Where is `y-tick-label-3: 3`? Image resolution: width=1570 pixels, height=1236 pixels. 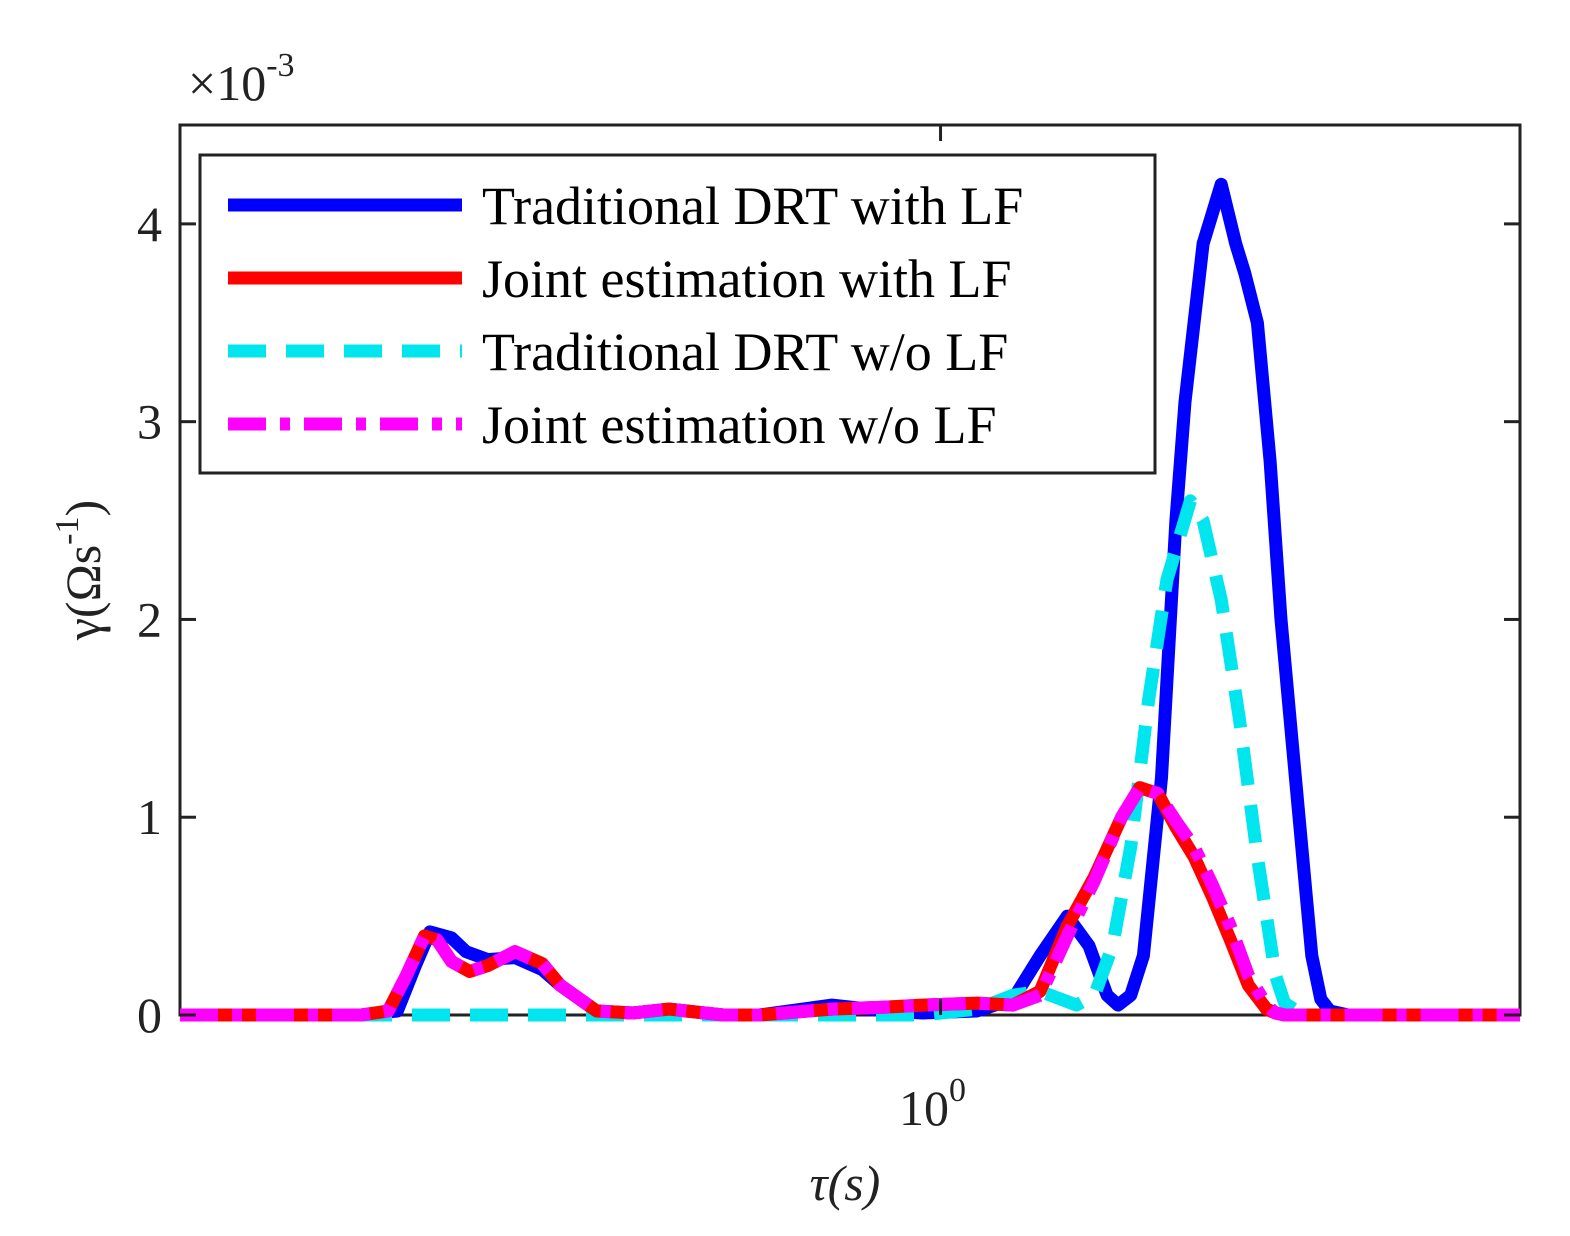
y-tick-label-3: 3 is located at coordinates (149, 422).